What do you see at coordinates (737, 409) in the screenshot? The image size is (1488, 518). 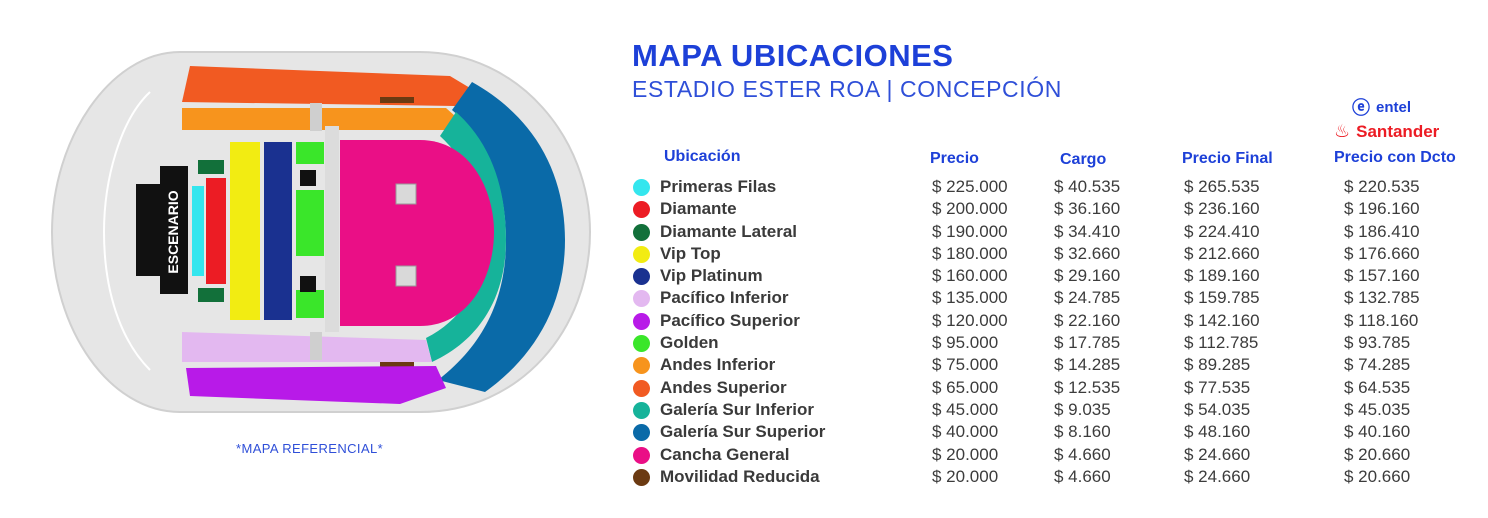 I see `location-name: Galería Sur Inferior` at bounding box center [737, 409].